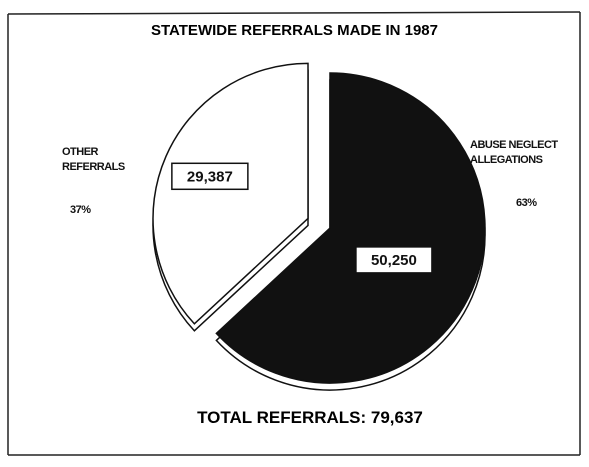 This screenshot has height=467, width=589. I want to click on value-label: 29,387, so click(210, 176).